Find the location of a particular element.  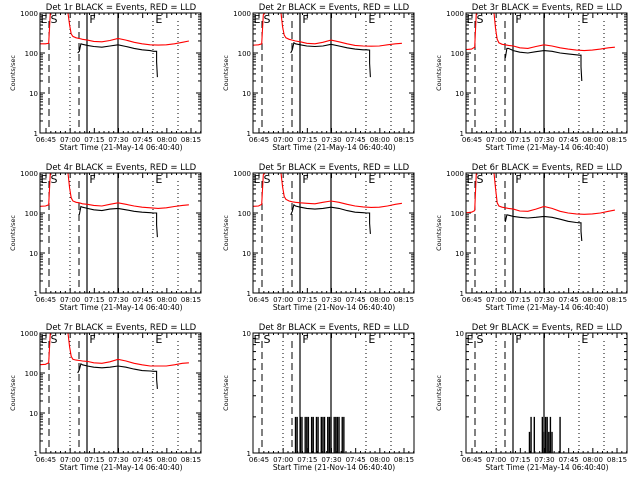

chart-title: Det 8r BLACK = Events, RED = LLD is located at coordinates (334, 328).